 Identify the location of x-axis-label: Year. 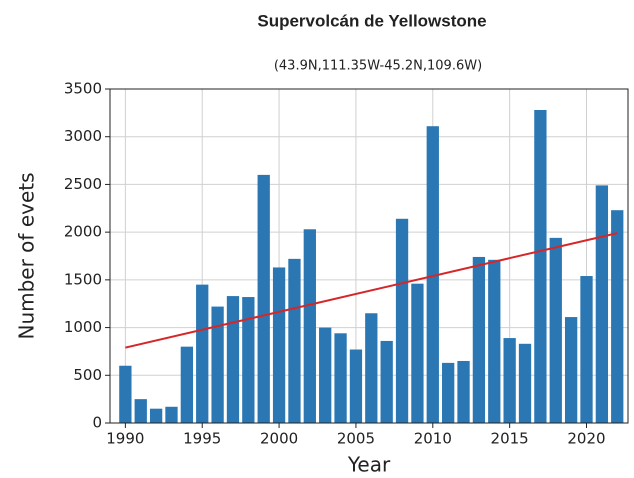
(369, 465).